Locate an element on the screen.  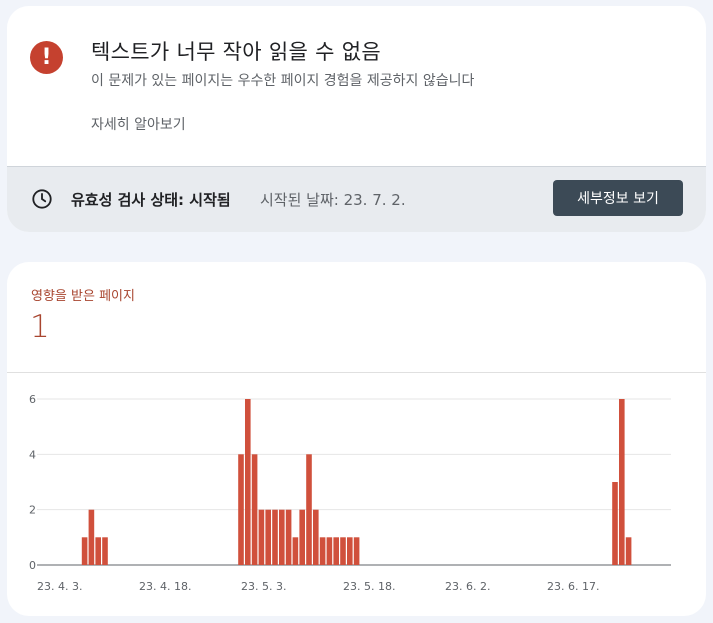
x-tick-label: 23. 6. 17. is located at coordinates (573, 586).